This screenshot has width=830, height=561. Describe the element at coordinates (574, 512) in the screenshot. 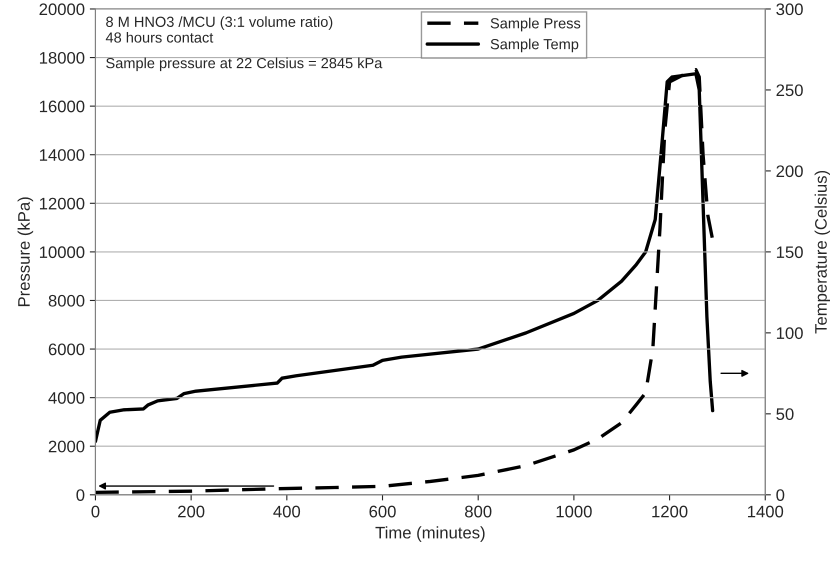

I see `x-tick-label: 1000` at that location.